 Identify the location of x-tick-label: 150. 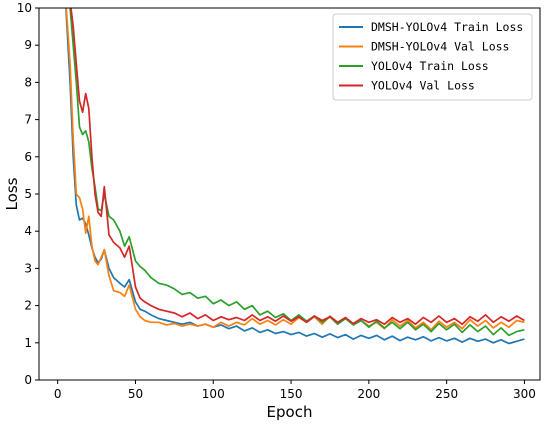
(291, 394).